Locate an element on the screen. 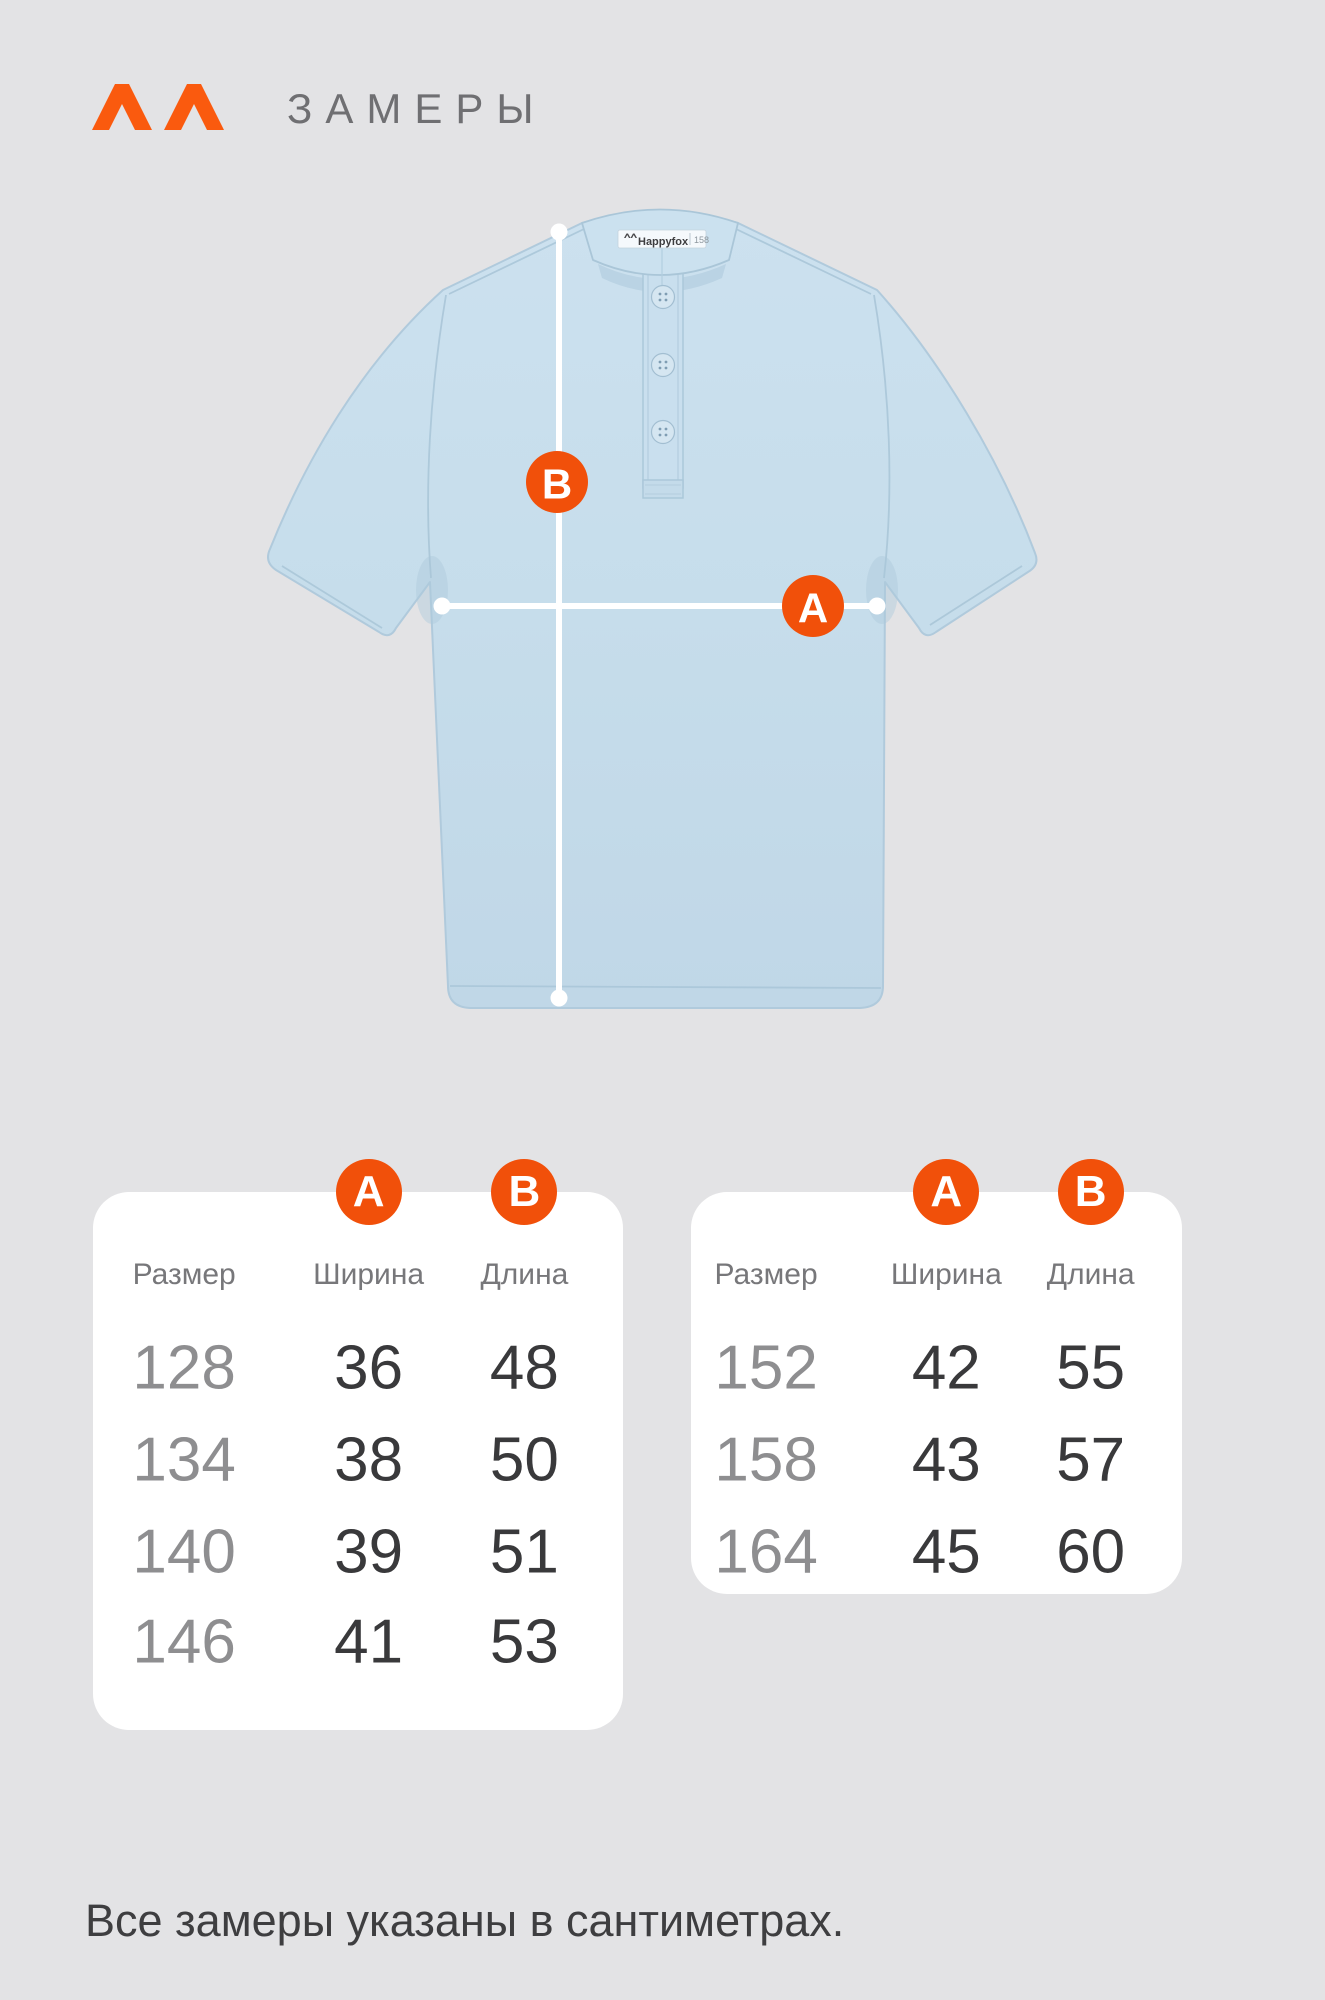 This screenshot has height=2000, width=1325. size-value: 128 is located at coordinates (184, 1368).